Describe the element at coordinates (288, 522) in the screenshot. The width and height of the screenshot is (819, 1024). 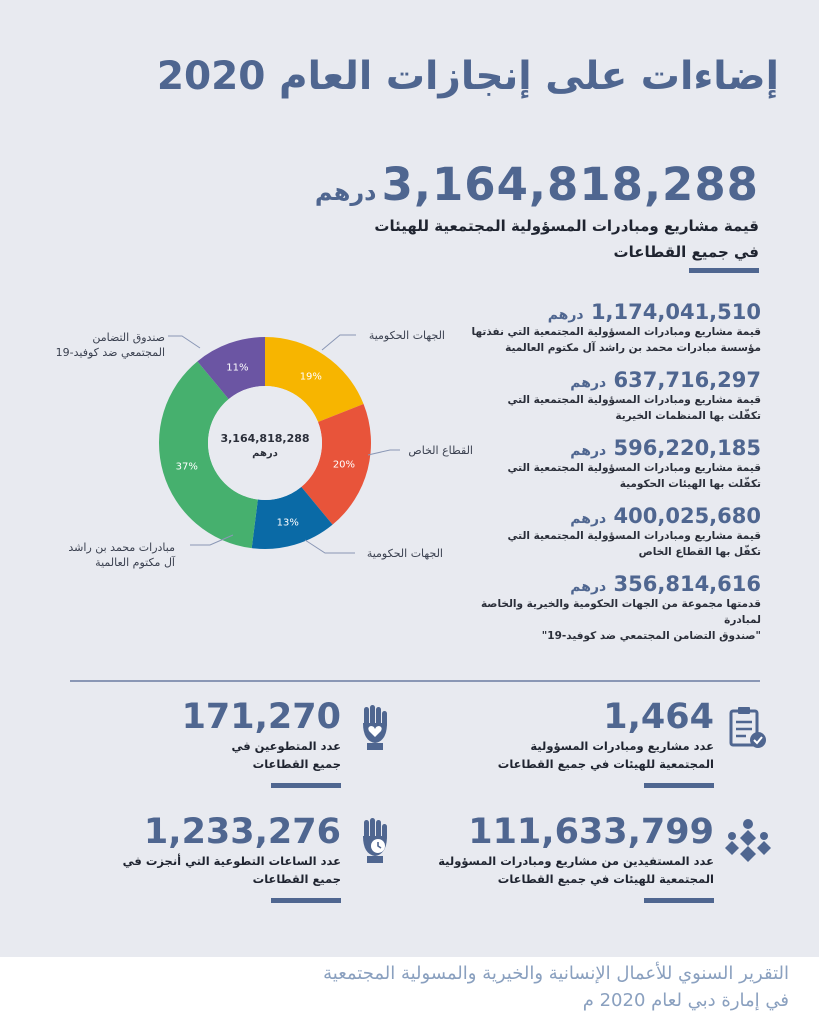
I see `donut-slice-label: 13%` at that location.